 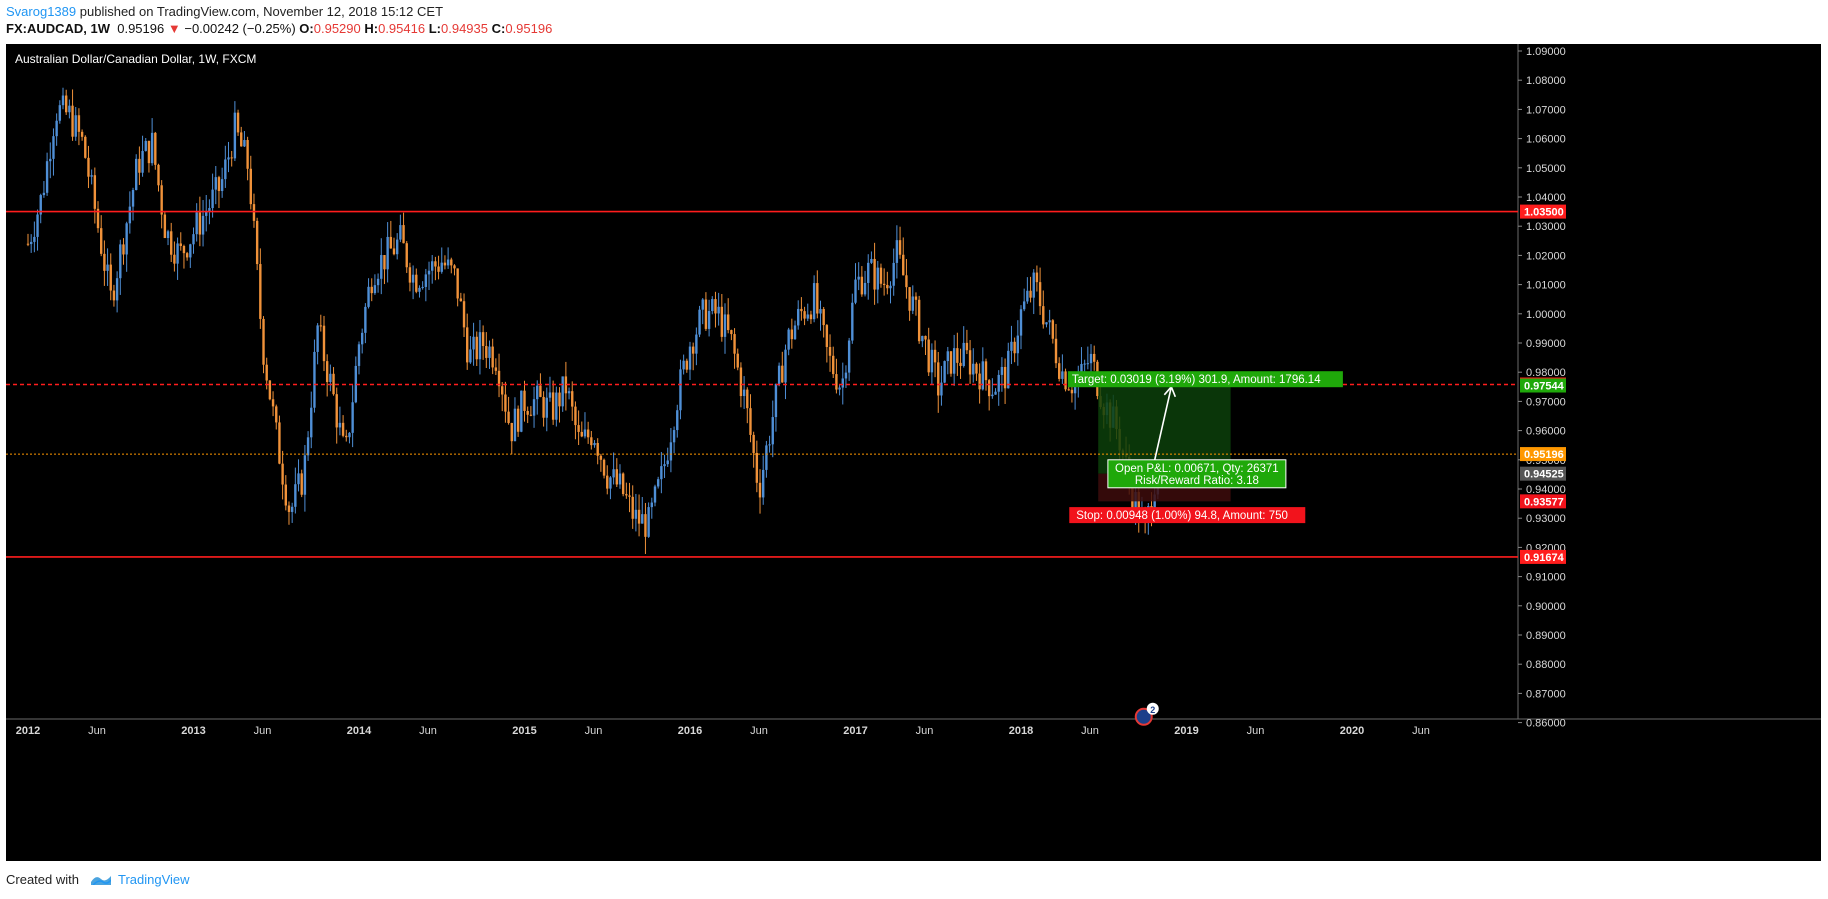 I want to click on symbol-label: FX:AUDCAD, 1W, so click(x=58, y=28).